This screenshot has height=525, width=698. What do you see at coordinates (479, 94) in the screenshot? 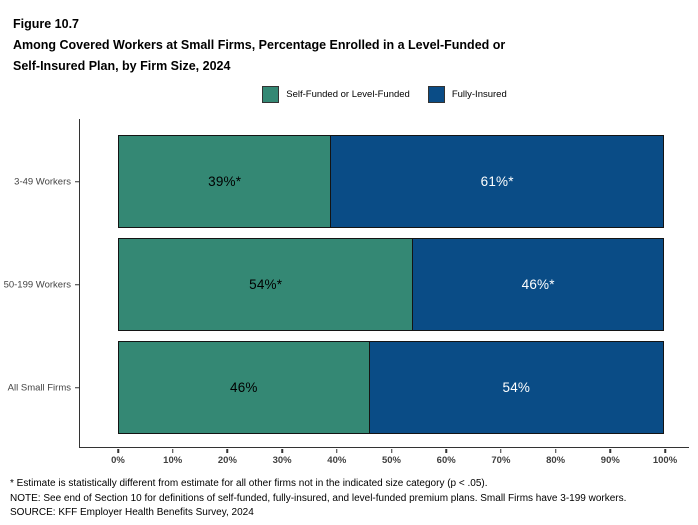
I see `legend-label-1: Fully-Insured` at bounding box center [479, 94].